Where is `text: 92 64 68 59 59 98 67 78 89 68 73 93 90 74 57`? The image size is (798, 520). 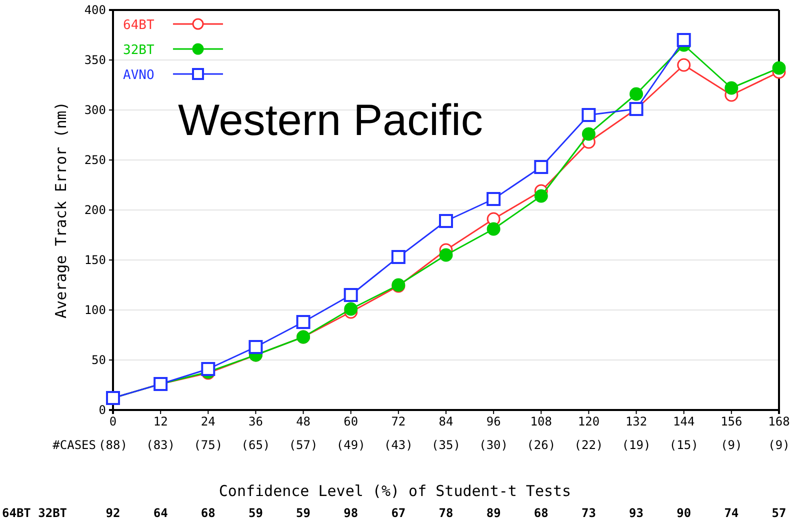 text: 92 64 68 59 59 98 67 78 89 68 73 93 90 74 57 is located at coordinates (446, 513).